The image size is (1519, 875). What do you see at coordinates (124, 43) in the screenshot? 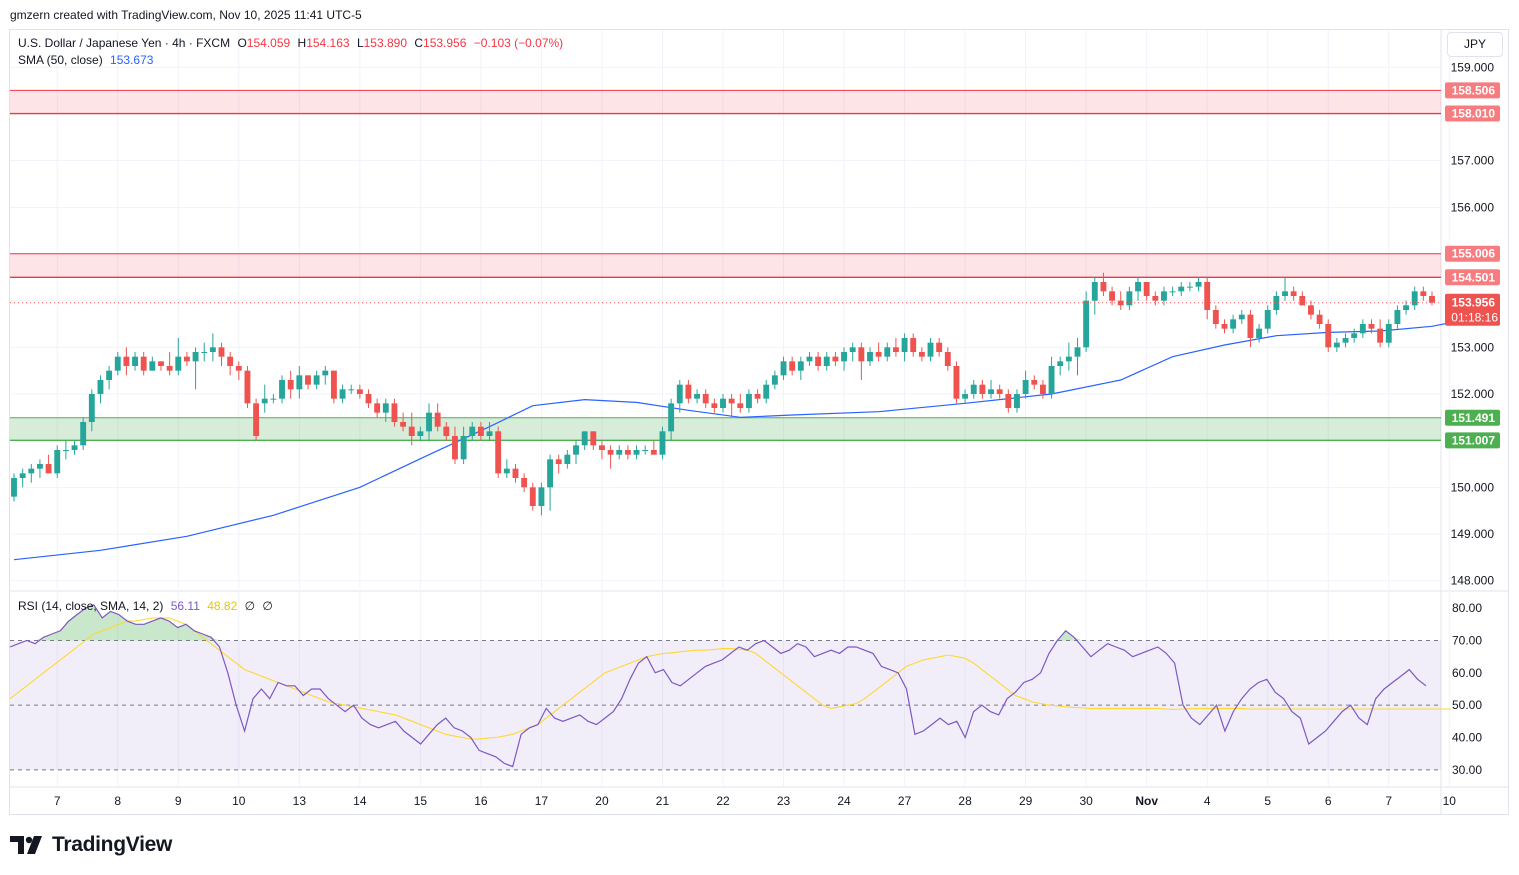
I see `symbol-label: U.S. Dollar / Japanese Yen · 4h · FXCM` at bounding box center [124, 43].